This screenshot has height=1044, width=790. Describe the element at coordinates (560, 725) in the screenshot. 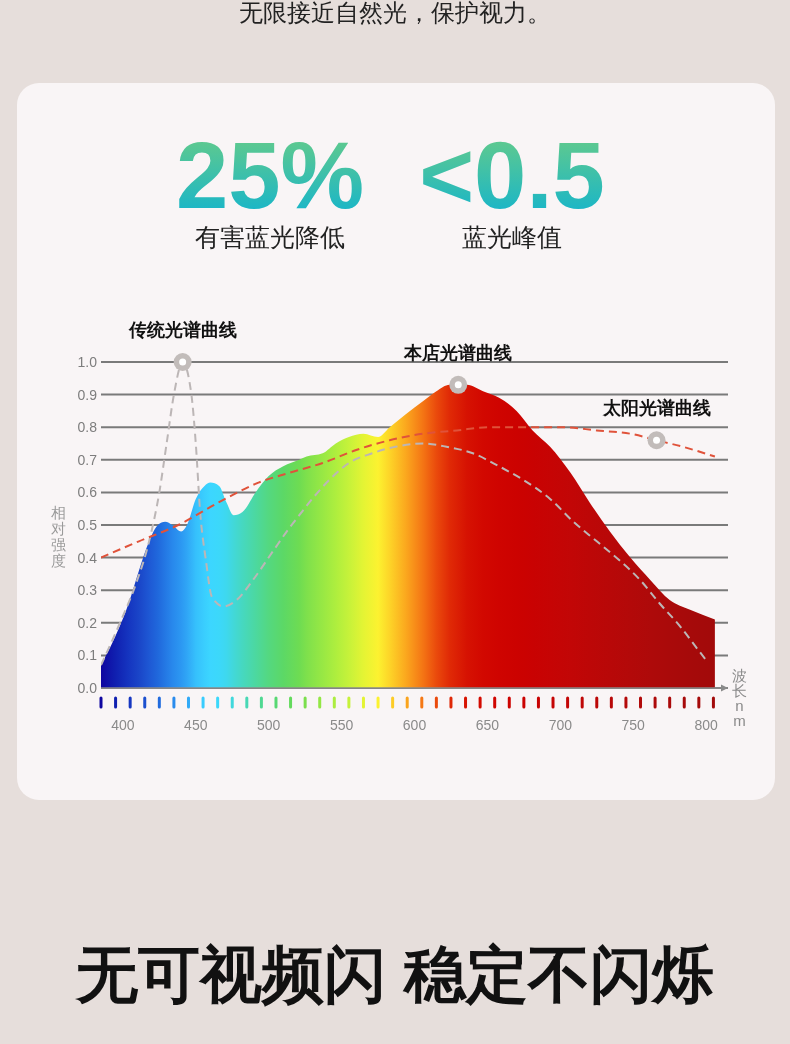

I see `x-tick-label: 700` at that location.